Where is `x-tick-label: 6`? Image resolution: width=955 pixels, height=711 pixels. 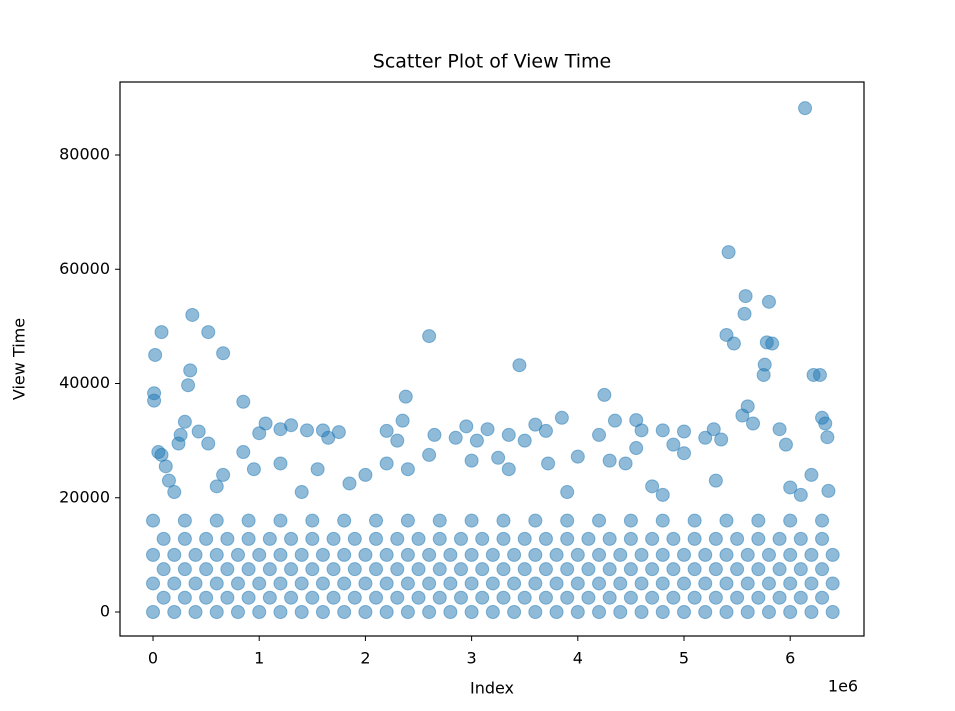 x-tick-label: 6 is located at coordinates (790, 658).